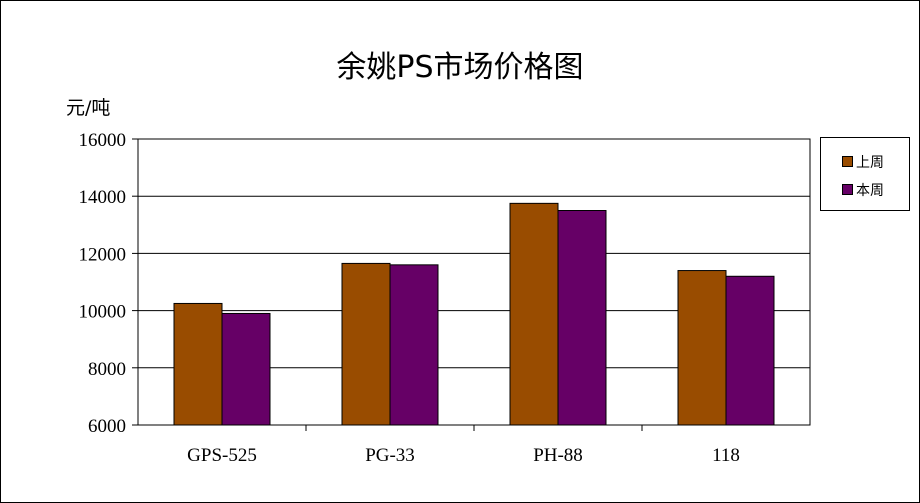 The image size is (920, 503). I want to click on y-tick-label-16000: 16000, so click(103, 140).